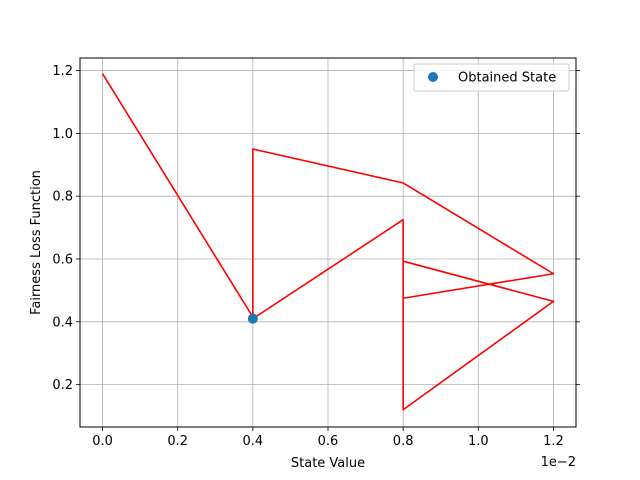 The height and width of the screenshot is (480, 640). What do you see at coordinates (328, 441) in the screenshot?
I see `x-tick-label: 0.6` at bounding box center [328, 441].